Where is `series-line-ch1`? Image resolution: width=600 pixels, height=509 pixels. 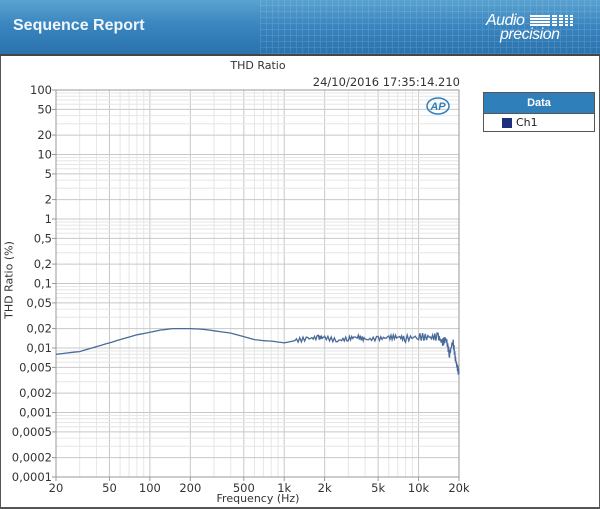
series-line-ch1 is located at coordinates (257, 351).